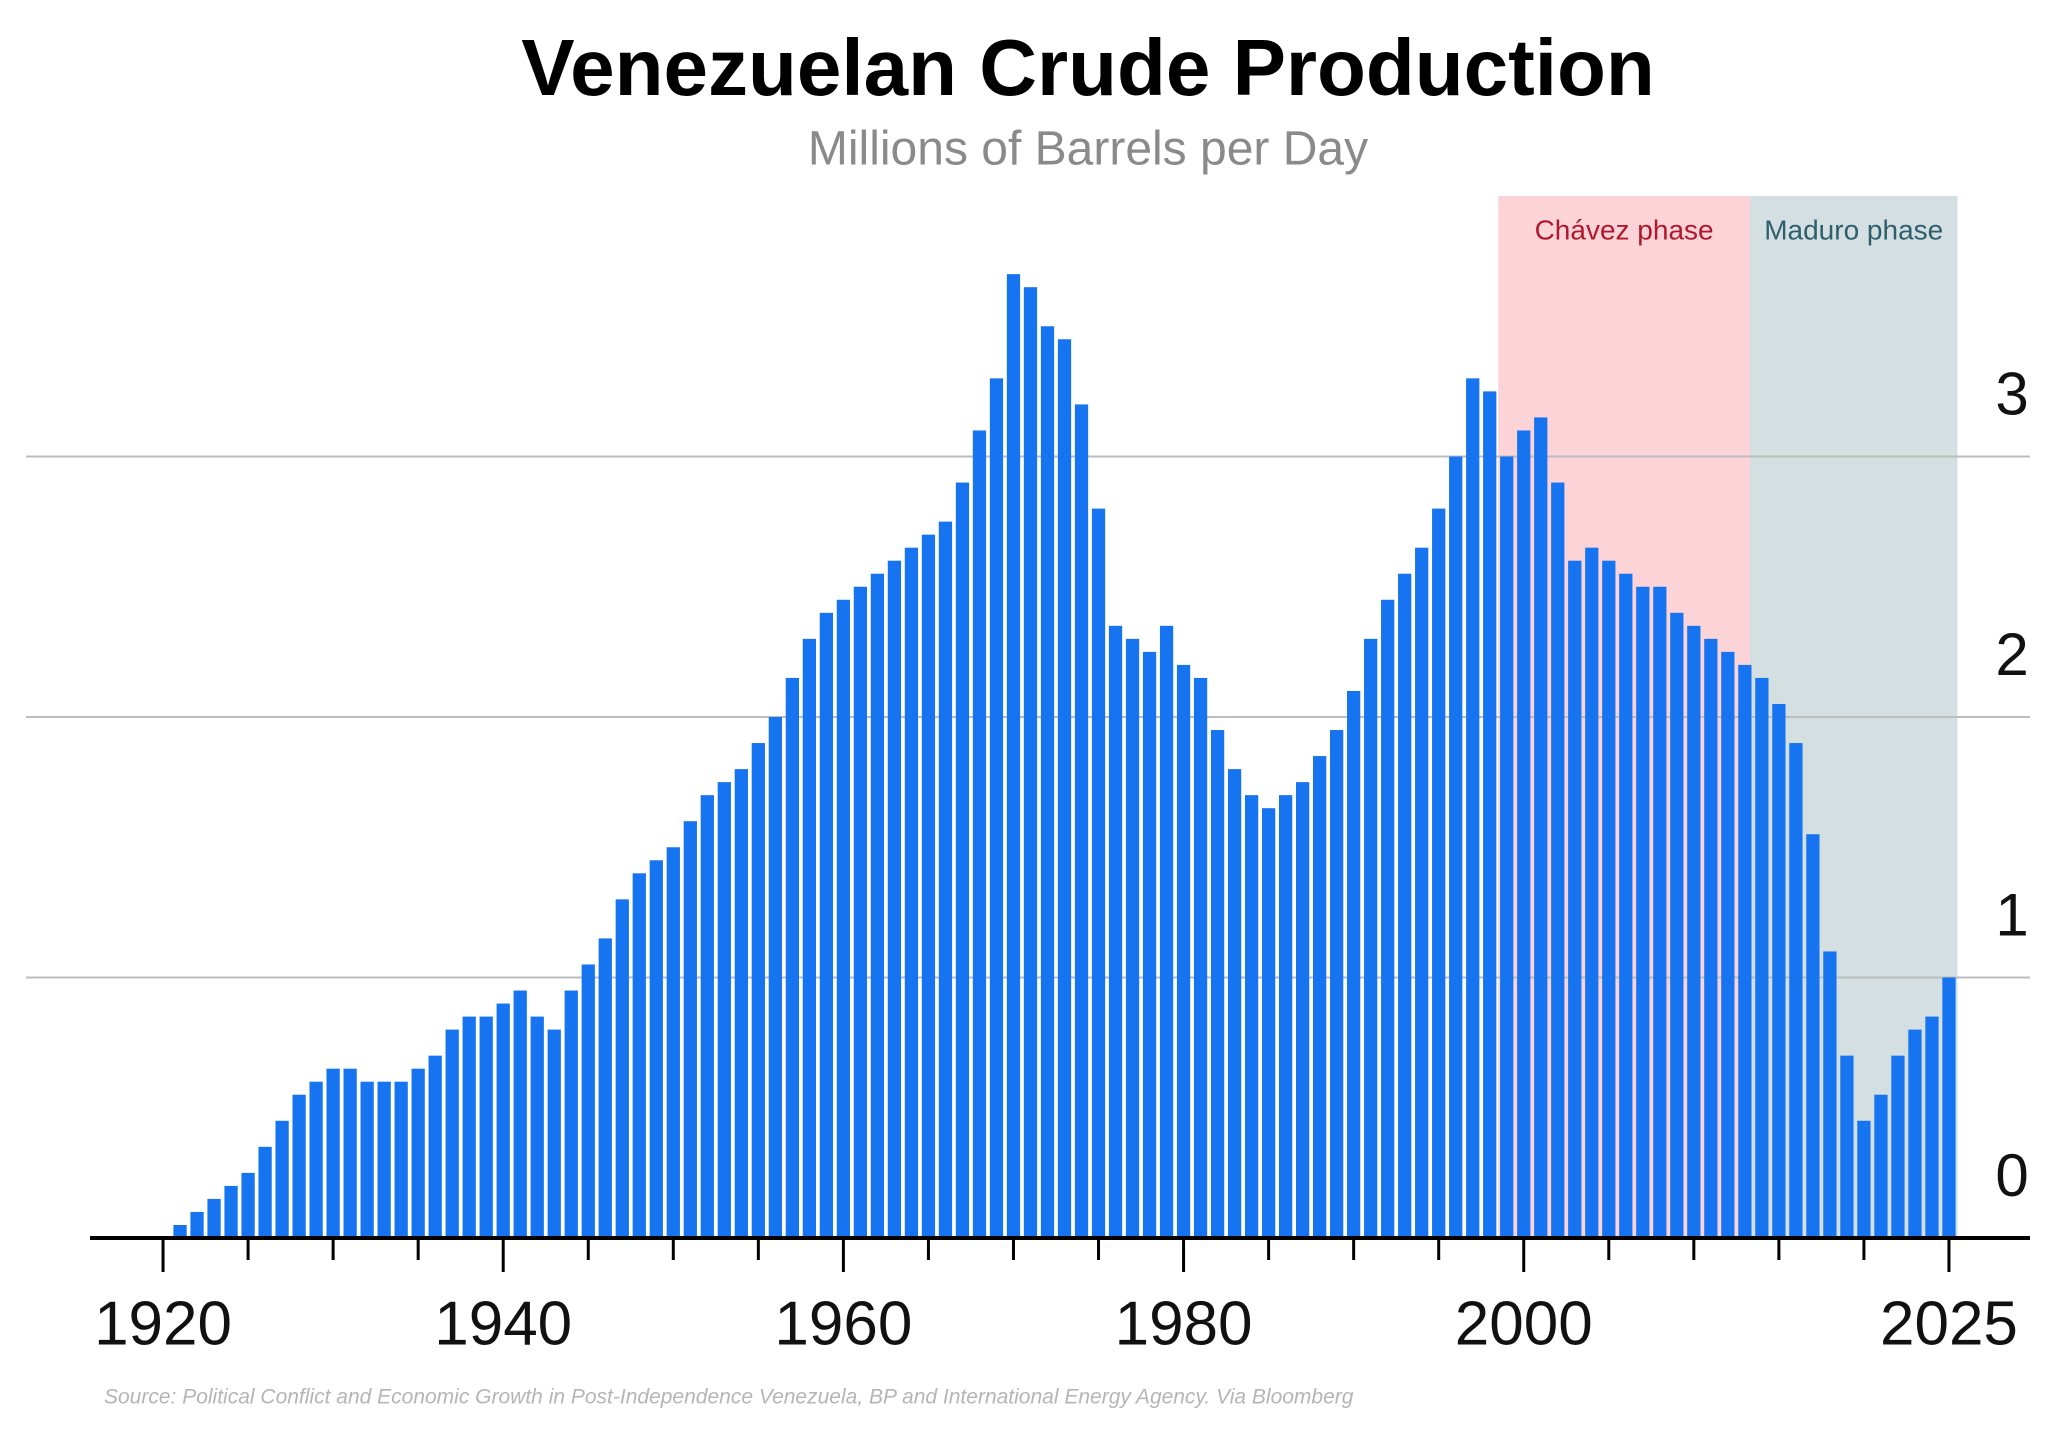 The height and width of the screenshot is (1431, 2048). Describe the element at coordinates (1088, 67) in the screenshot. I see `chart-title: Venezuelan Crude Production` at that location.